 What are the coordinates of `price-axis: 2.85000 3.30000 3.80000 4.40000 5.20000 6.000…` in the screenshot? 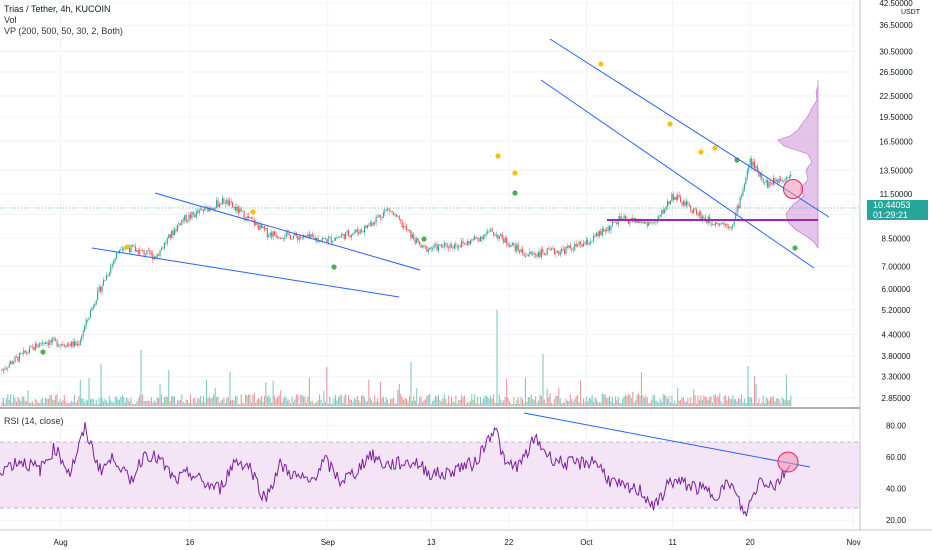 It's located at (895, 275).